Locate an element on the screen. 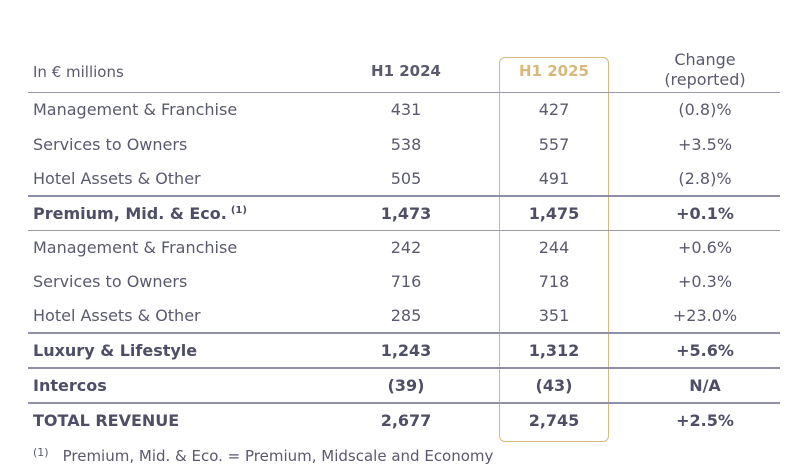 Image resolution: width=807 pixels, height=473 pixels. value-h1-2024: 242 is located at coordinates (406, 247).